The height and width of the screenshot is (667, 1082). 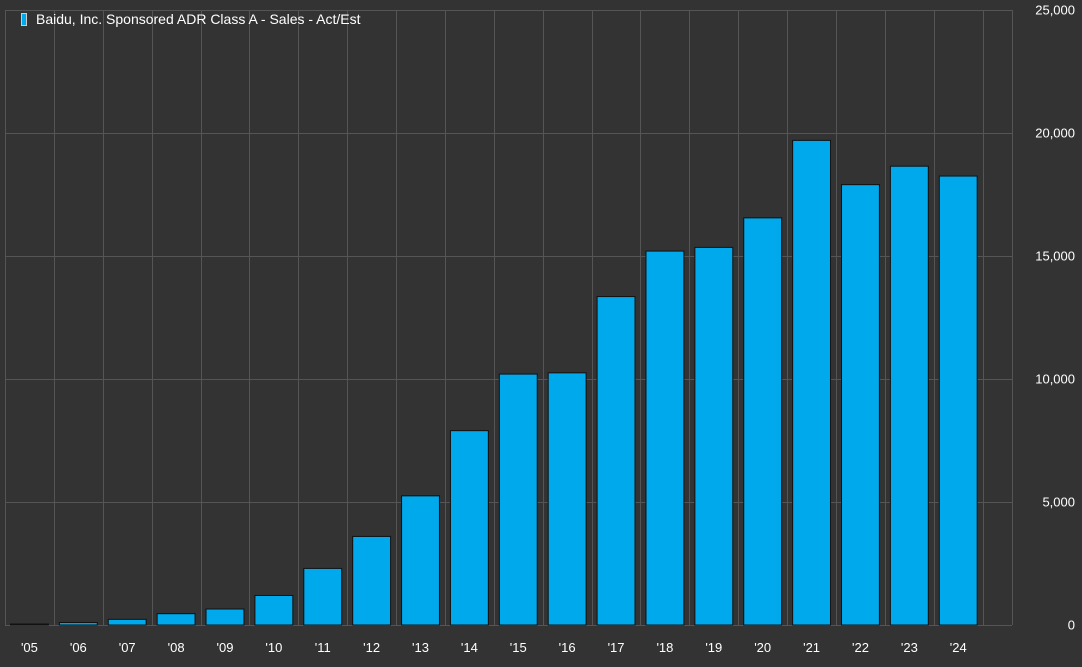 What do you see at coordinates (762, 647) in the screenshot?
I see `x-tick-label: '20` at bounding box center [762, 647].